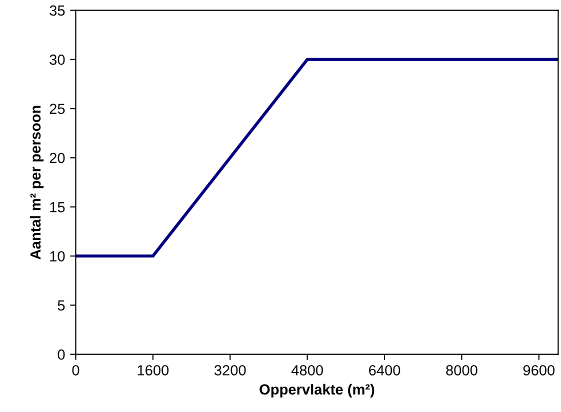 The image size is (561, 412). I want to click on x-tick-label: 0, so click(76, 370).